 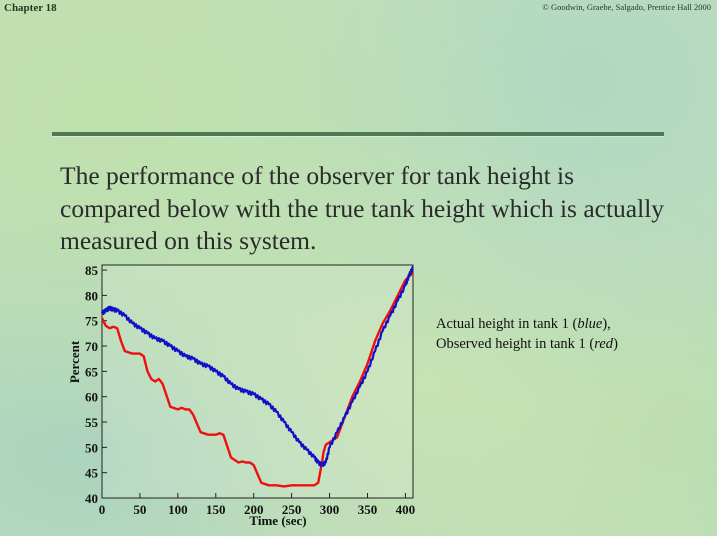 I want to click on x-tick-label: 0, so click(x=102, y=509).